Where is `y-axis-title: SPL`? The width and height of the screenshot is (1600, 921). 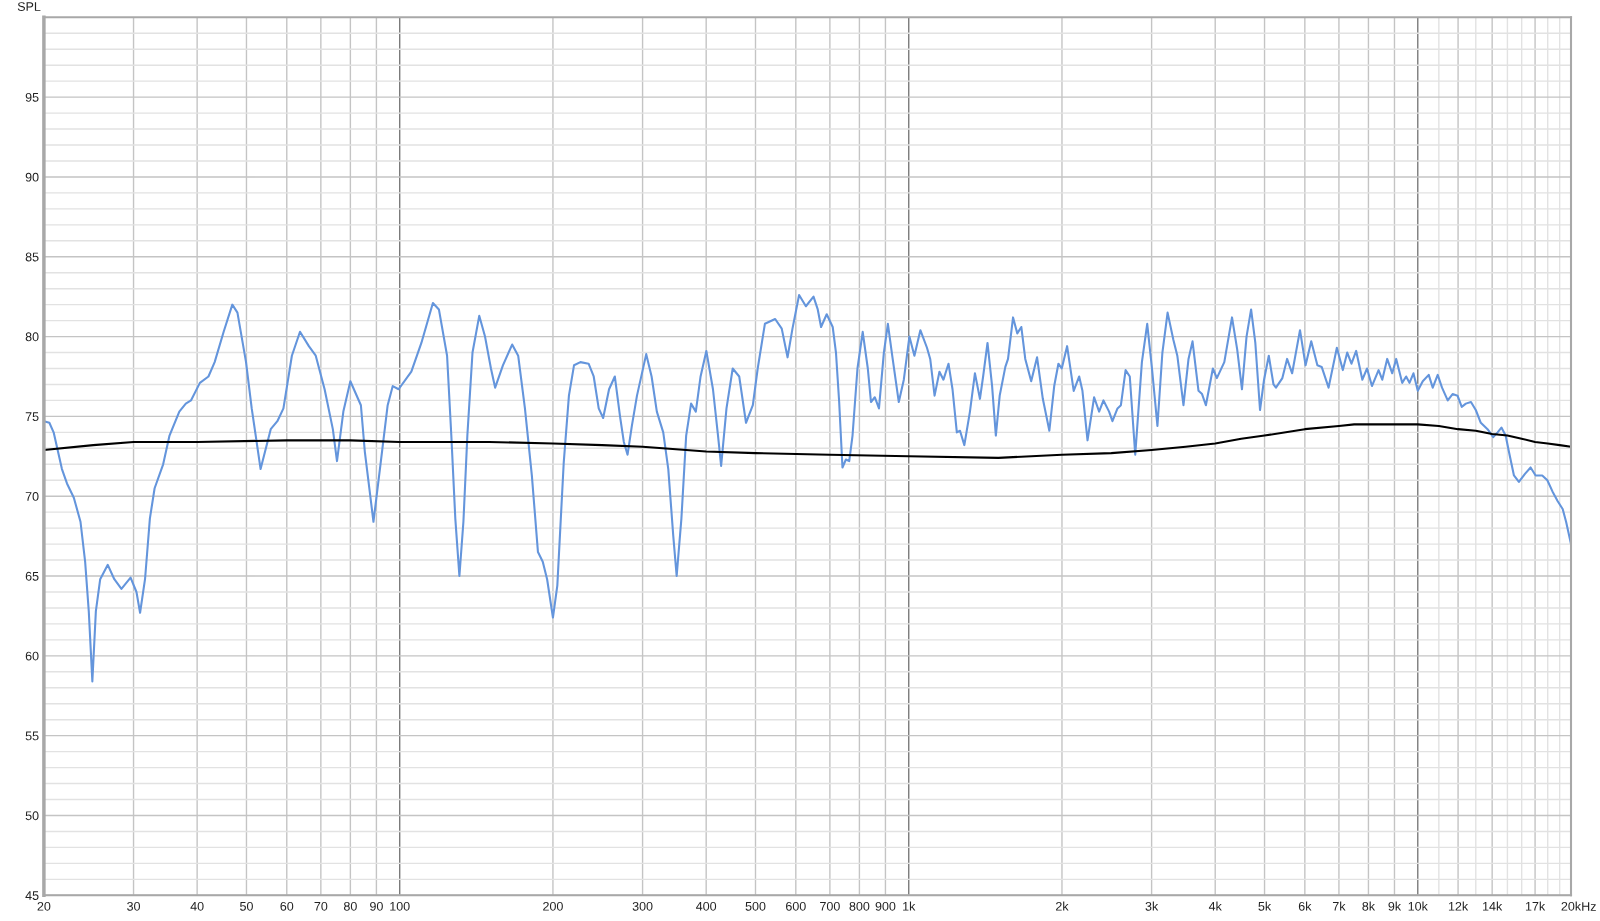 y-axis-title: SPL is located at coordinates (29, 6).